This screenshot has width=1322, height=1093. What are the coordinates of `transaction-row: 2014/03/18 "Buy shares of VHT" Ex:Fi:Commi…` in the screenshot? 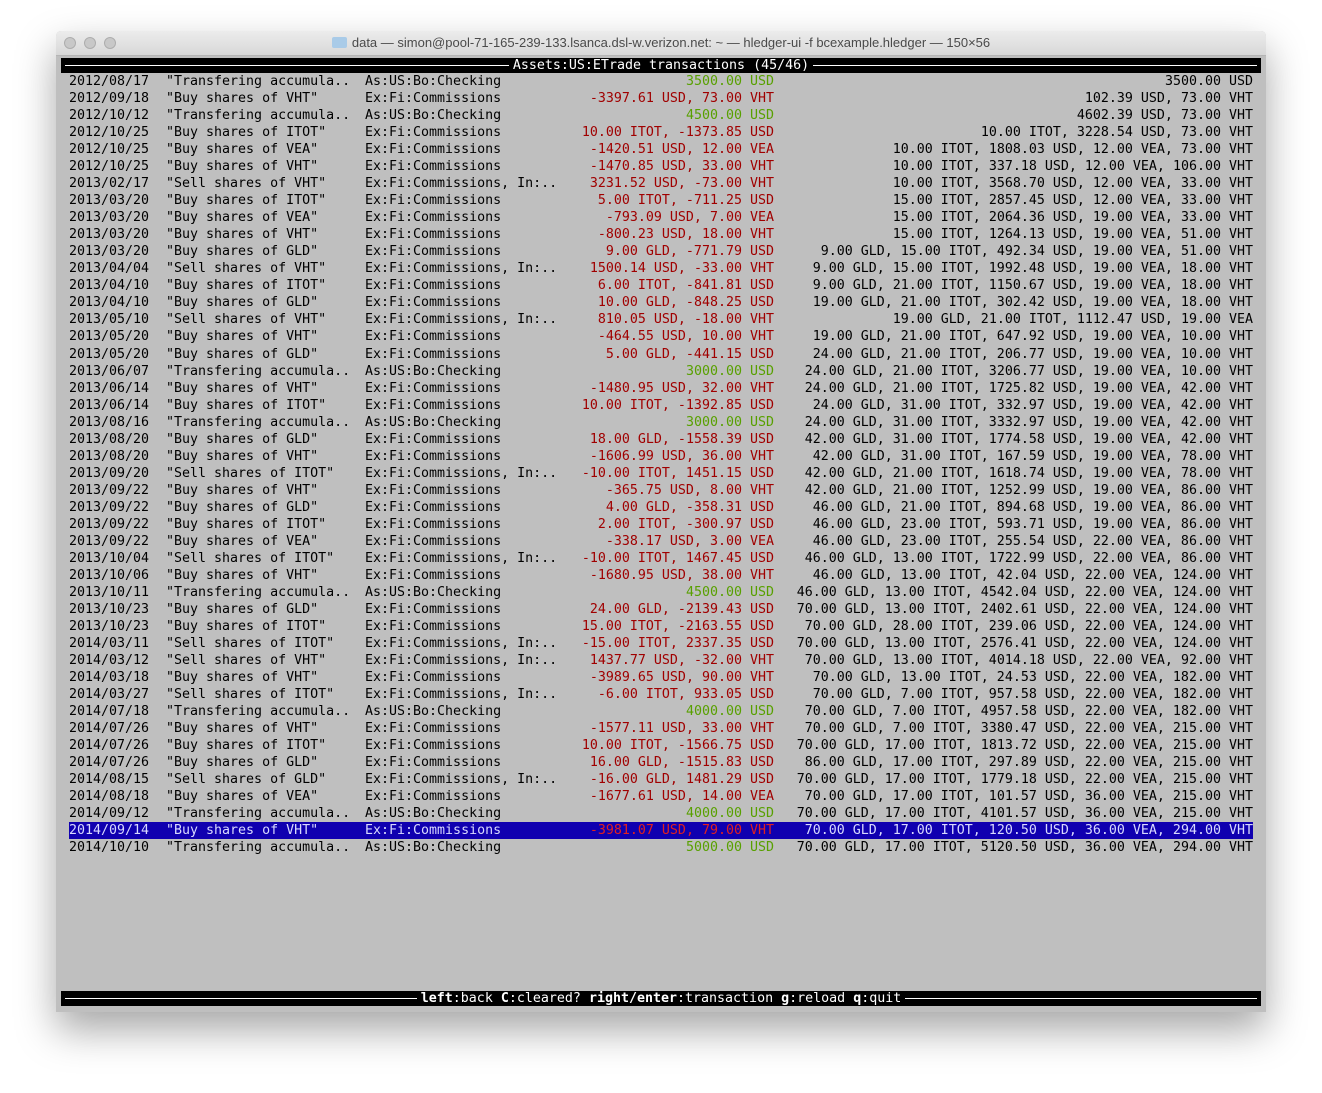 It's located at (661, 677).